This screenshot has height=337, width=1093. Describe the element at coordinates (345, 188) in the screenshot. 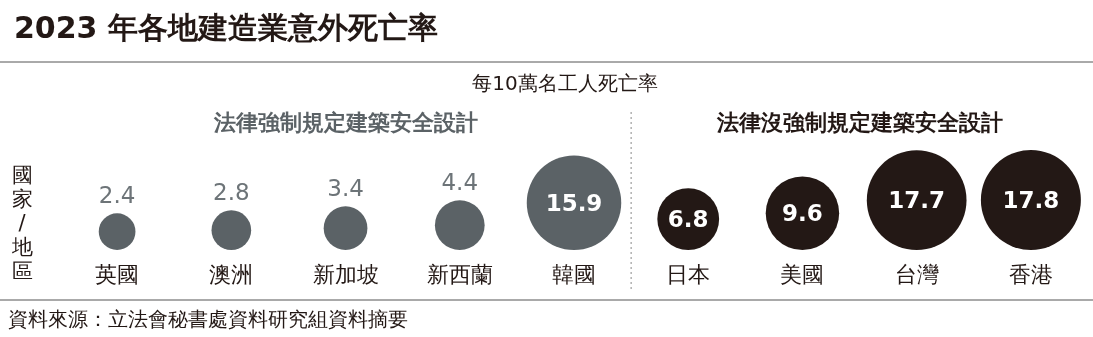

I see `data-label: 3.4` at that location.